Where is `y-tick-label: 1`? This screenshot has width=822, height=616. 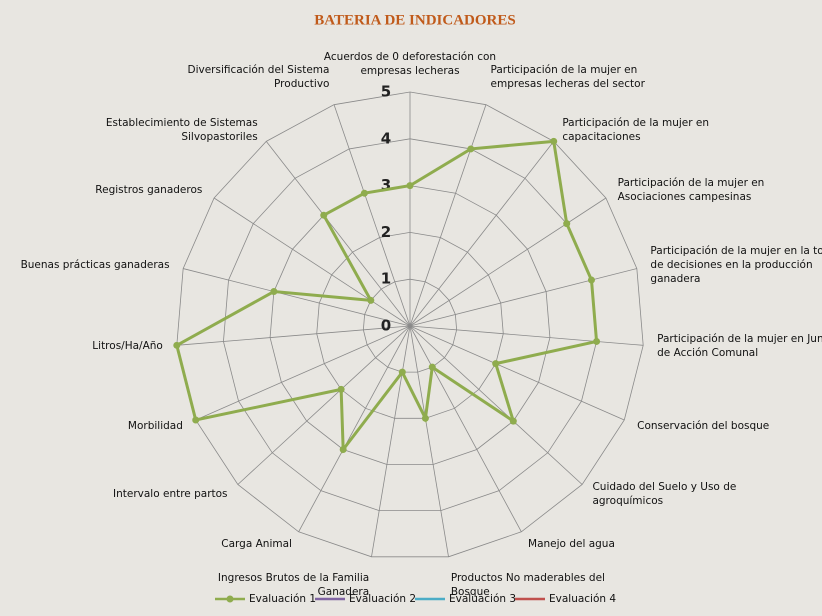
y-tick-label: 1 is located at coordinates (386, 279).